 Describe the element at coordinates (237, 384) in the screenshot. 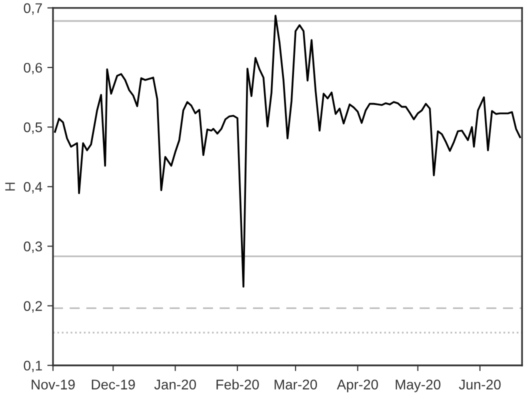

I see `x-tick-label: Feb-20` at that location.